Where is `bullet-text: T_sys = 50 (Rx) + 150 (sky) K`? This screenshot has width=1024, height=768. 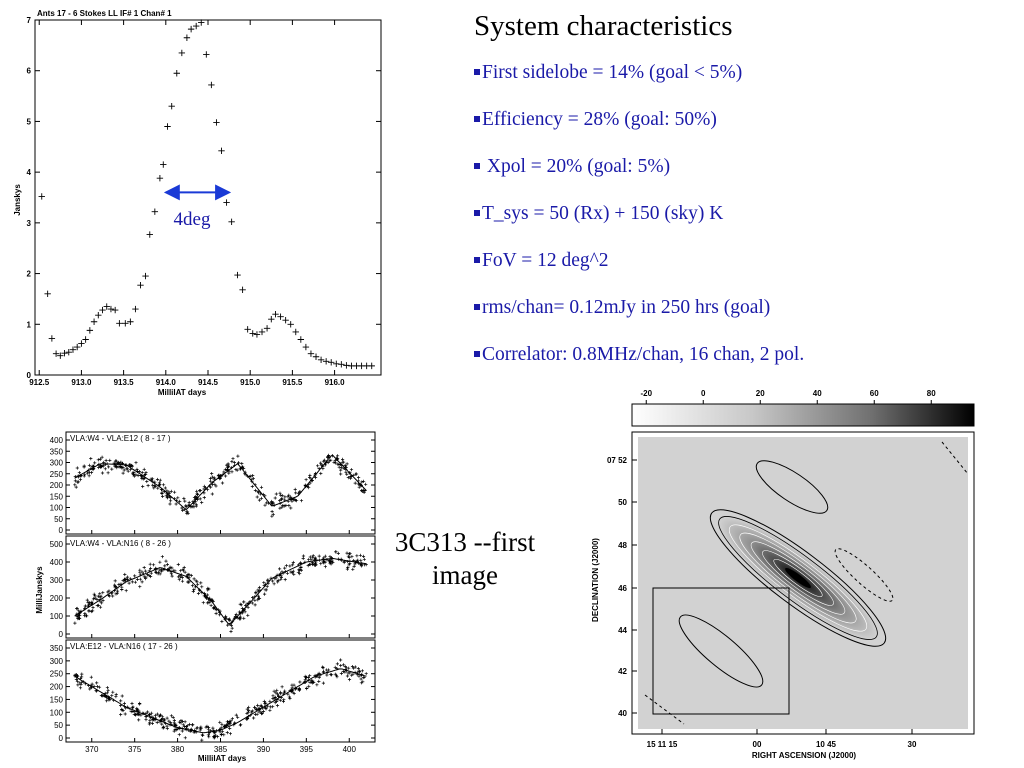 bullet-text: T_sys = 50 (Rx) + 150 (sky) K is located at coordinates (603, 213).